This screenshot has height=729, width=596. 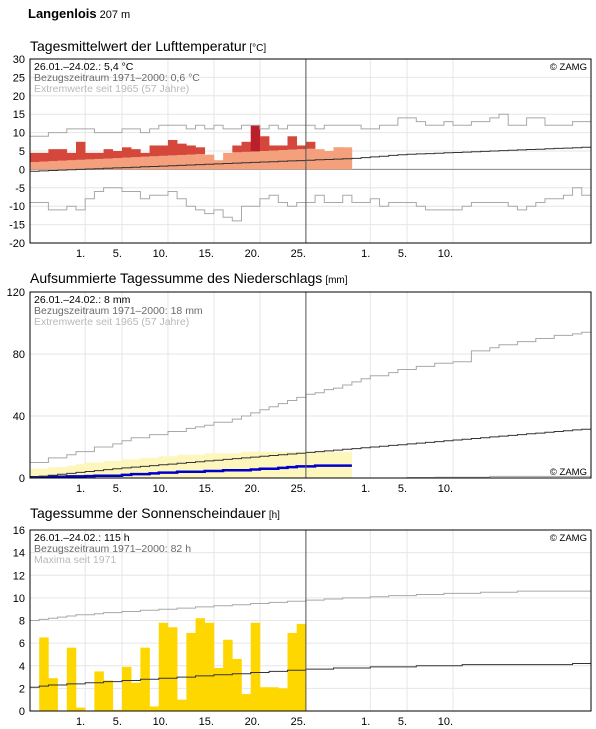 What do you see at coordinates (252, 722) in the screenshot?
I see `x-tick-label: 20.` at bounding box center [252, 722].